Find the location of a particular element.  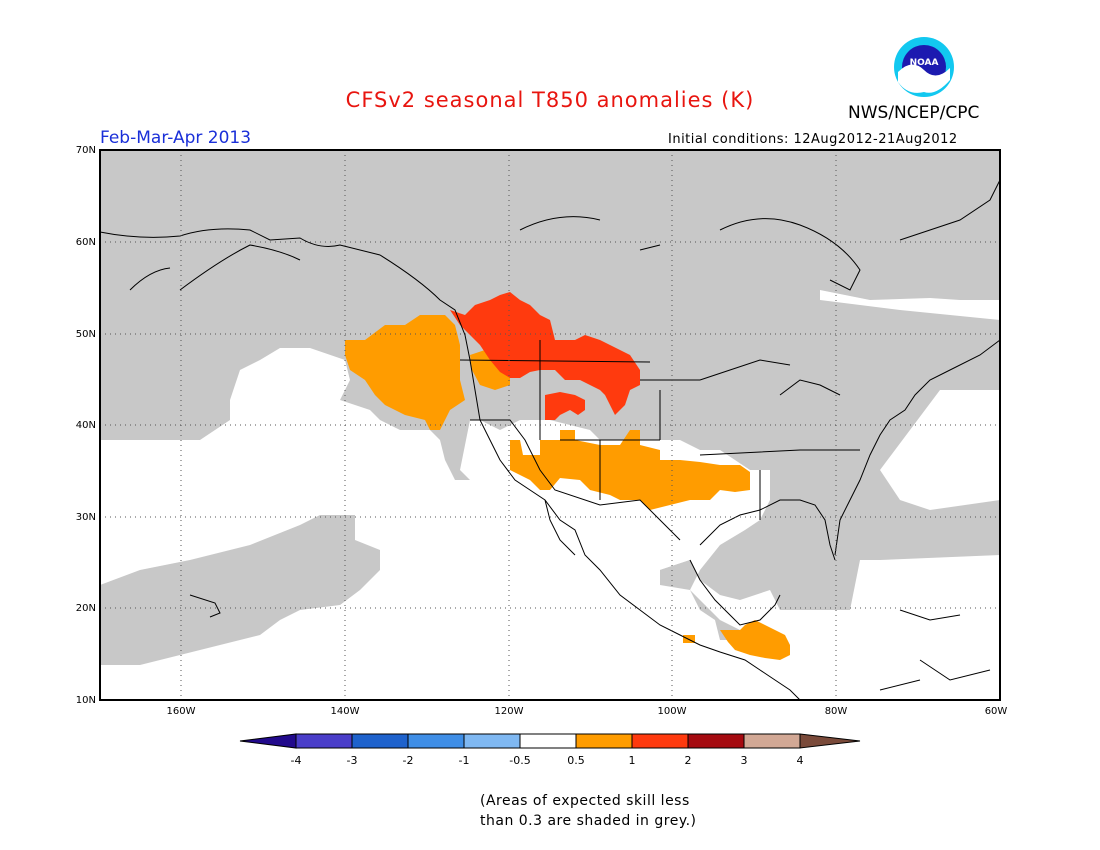

lon-label-120w: 120W is located at coordinates (509, 711).